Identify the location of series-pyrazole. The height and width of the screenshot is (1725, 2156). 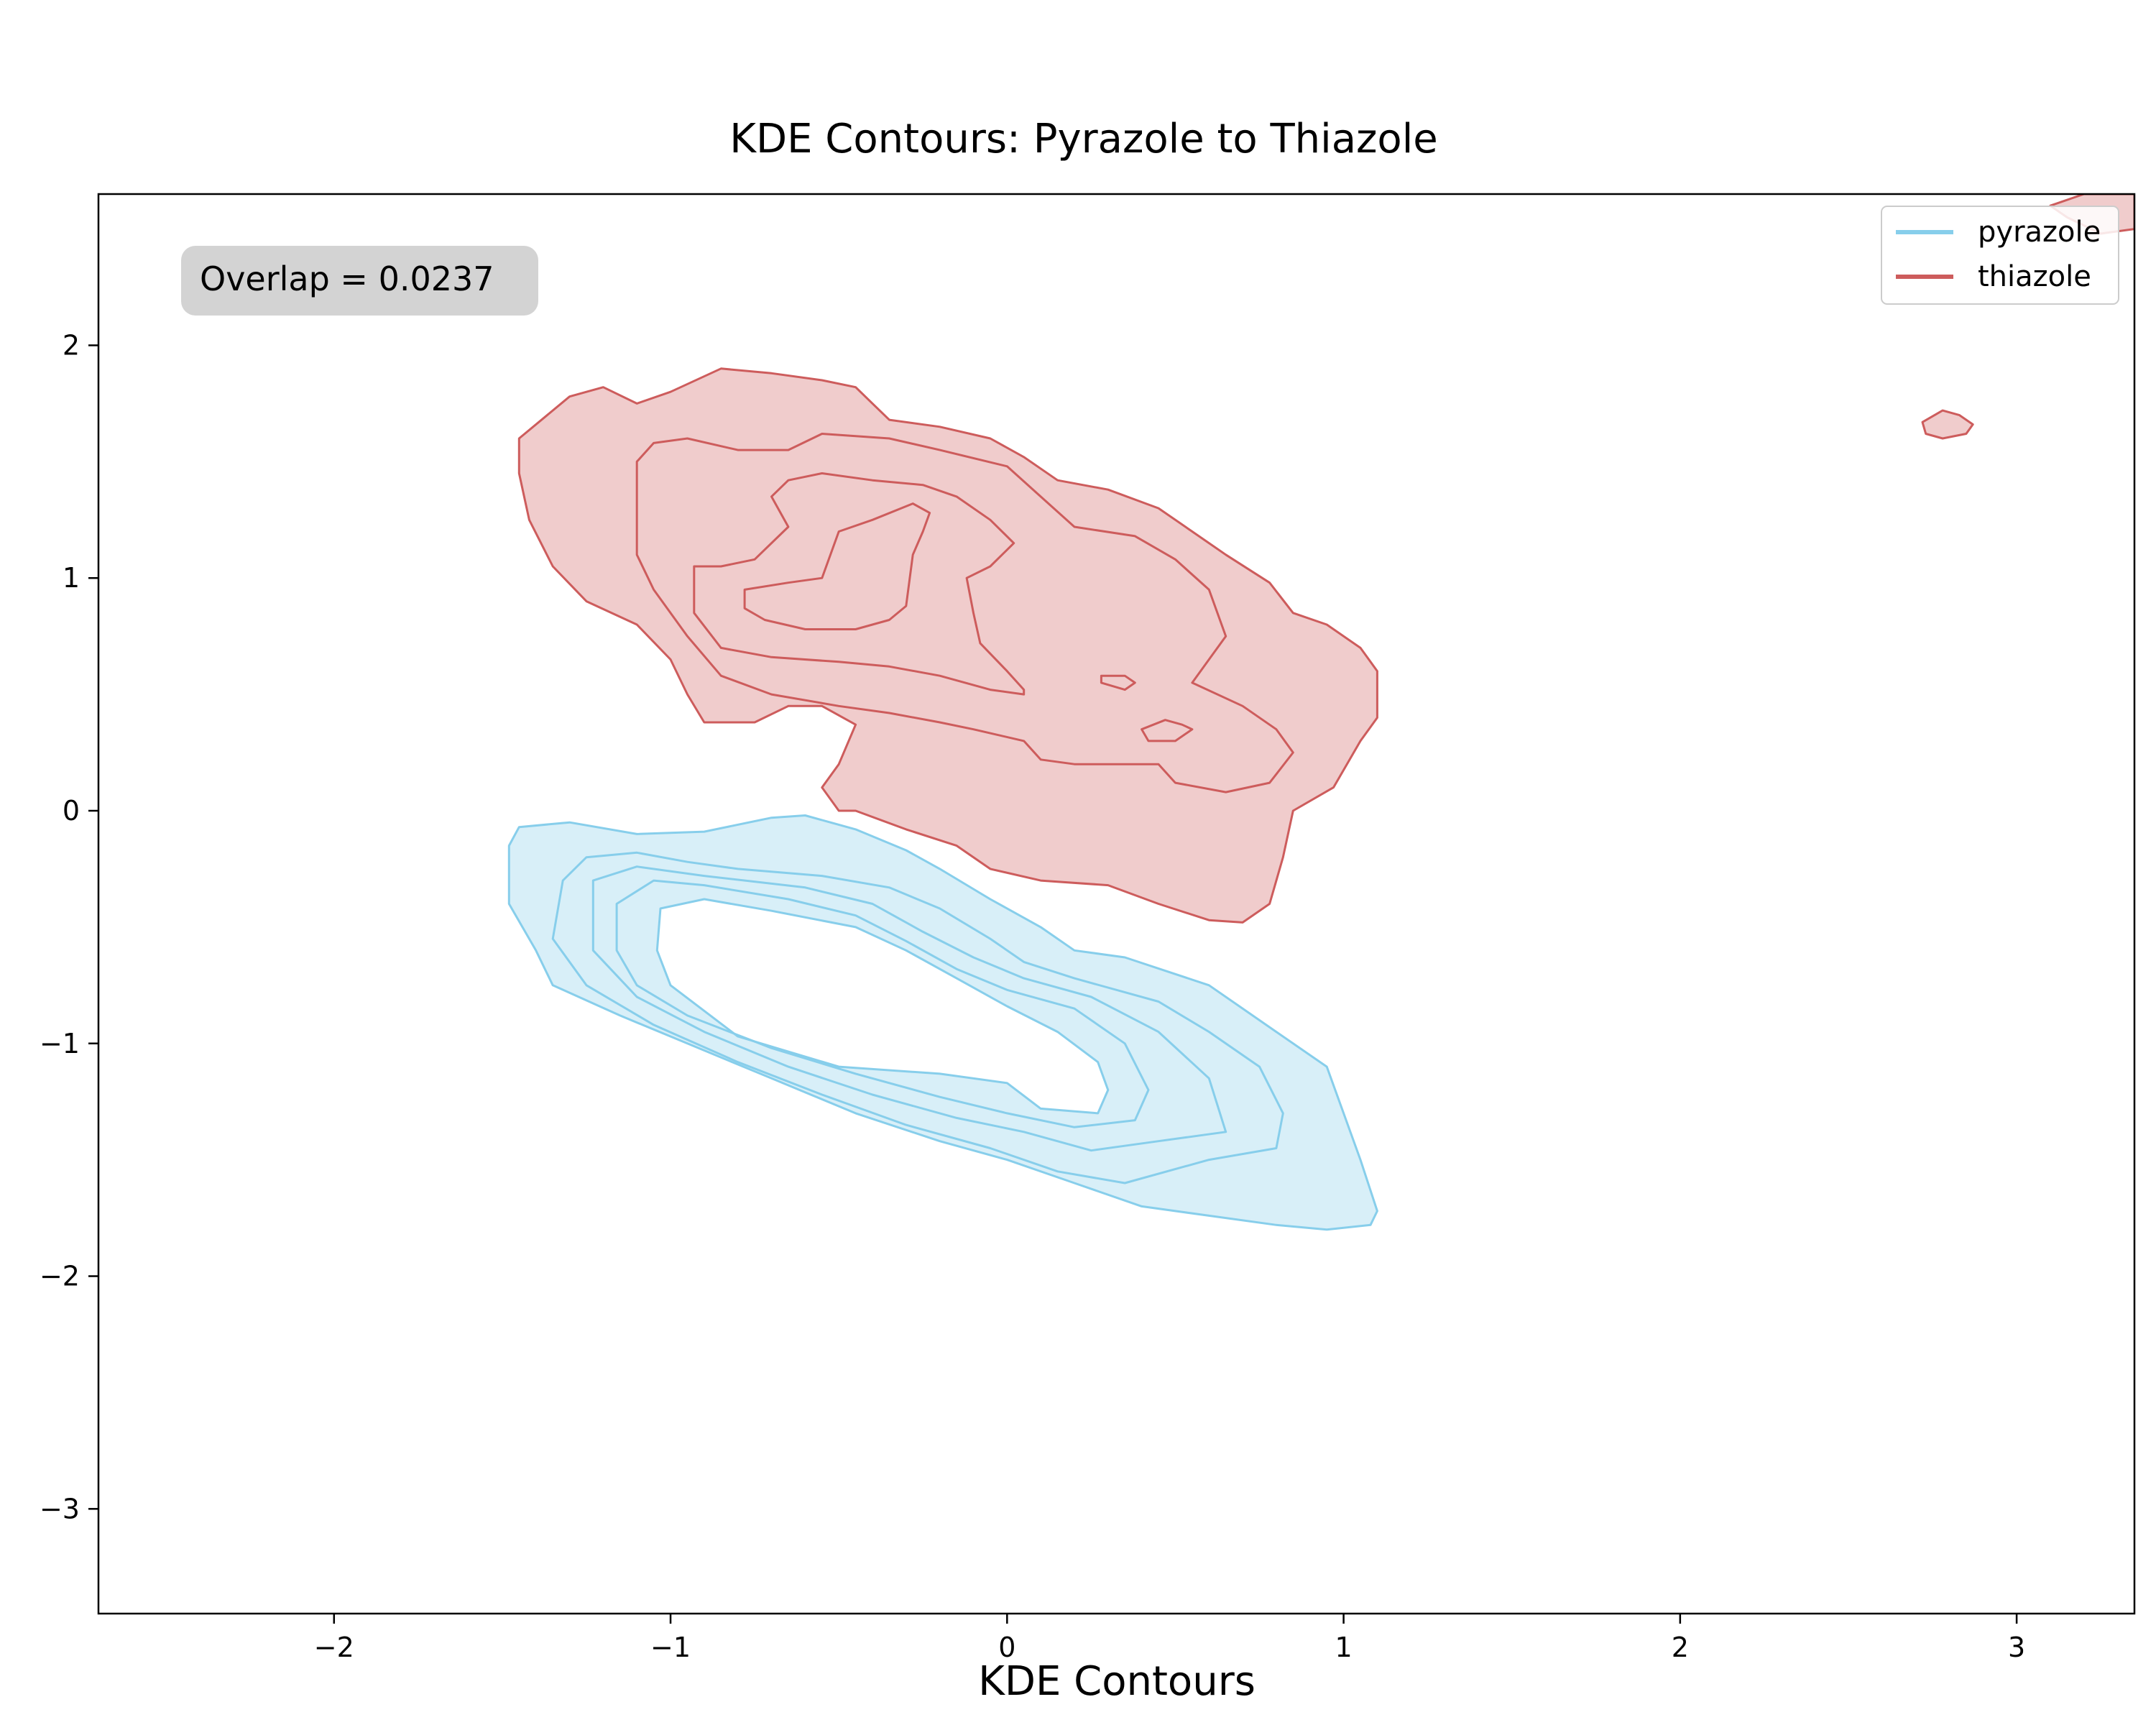
(942, 1022).